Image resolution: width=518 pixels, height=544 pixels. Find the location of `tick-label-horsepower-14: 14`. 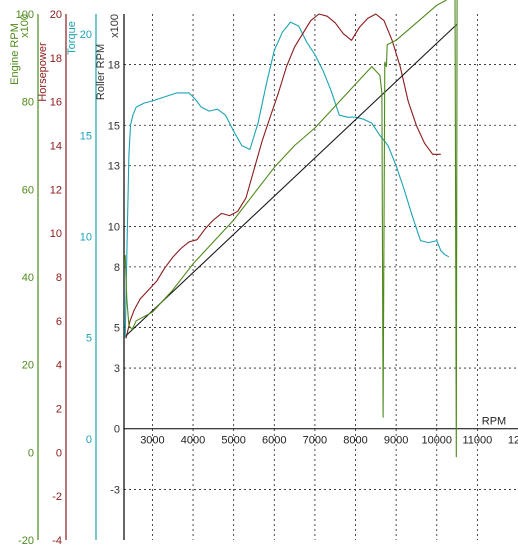

tick-label-horsepower-14: 14 is located at coordinates (56, 147).